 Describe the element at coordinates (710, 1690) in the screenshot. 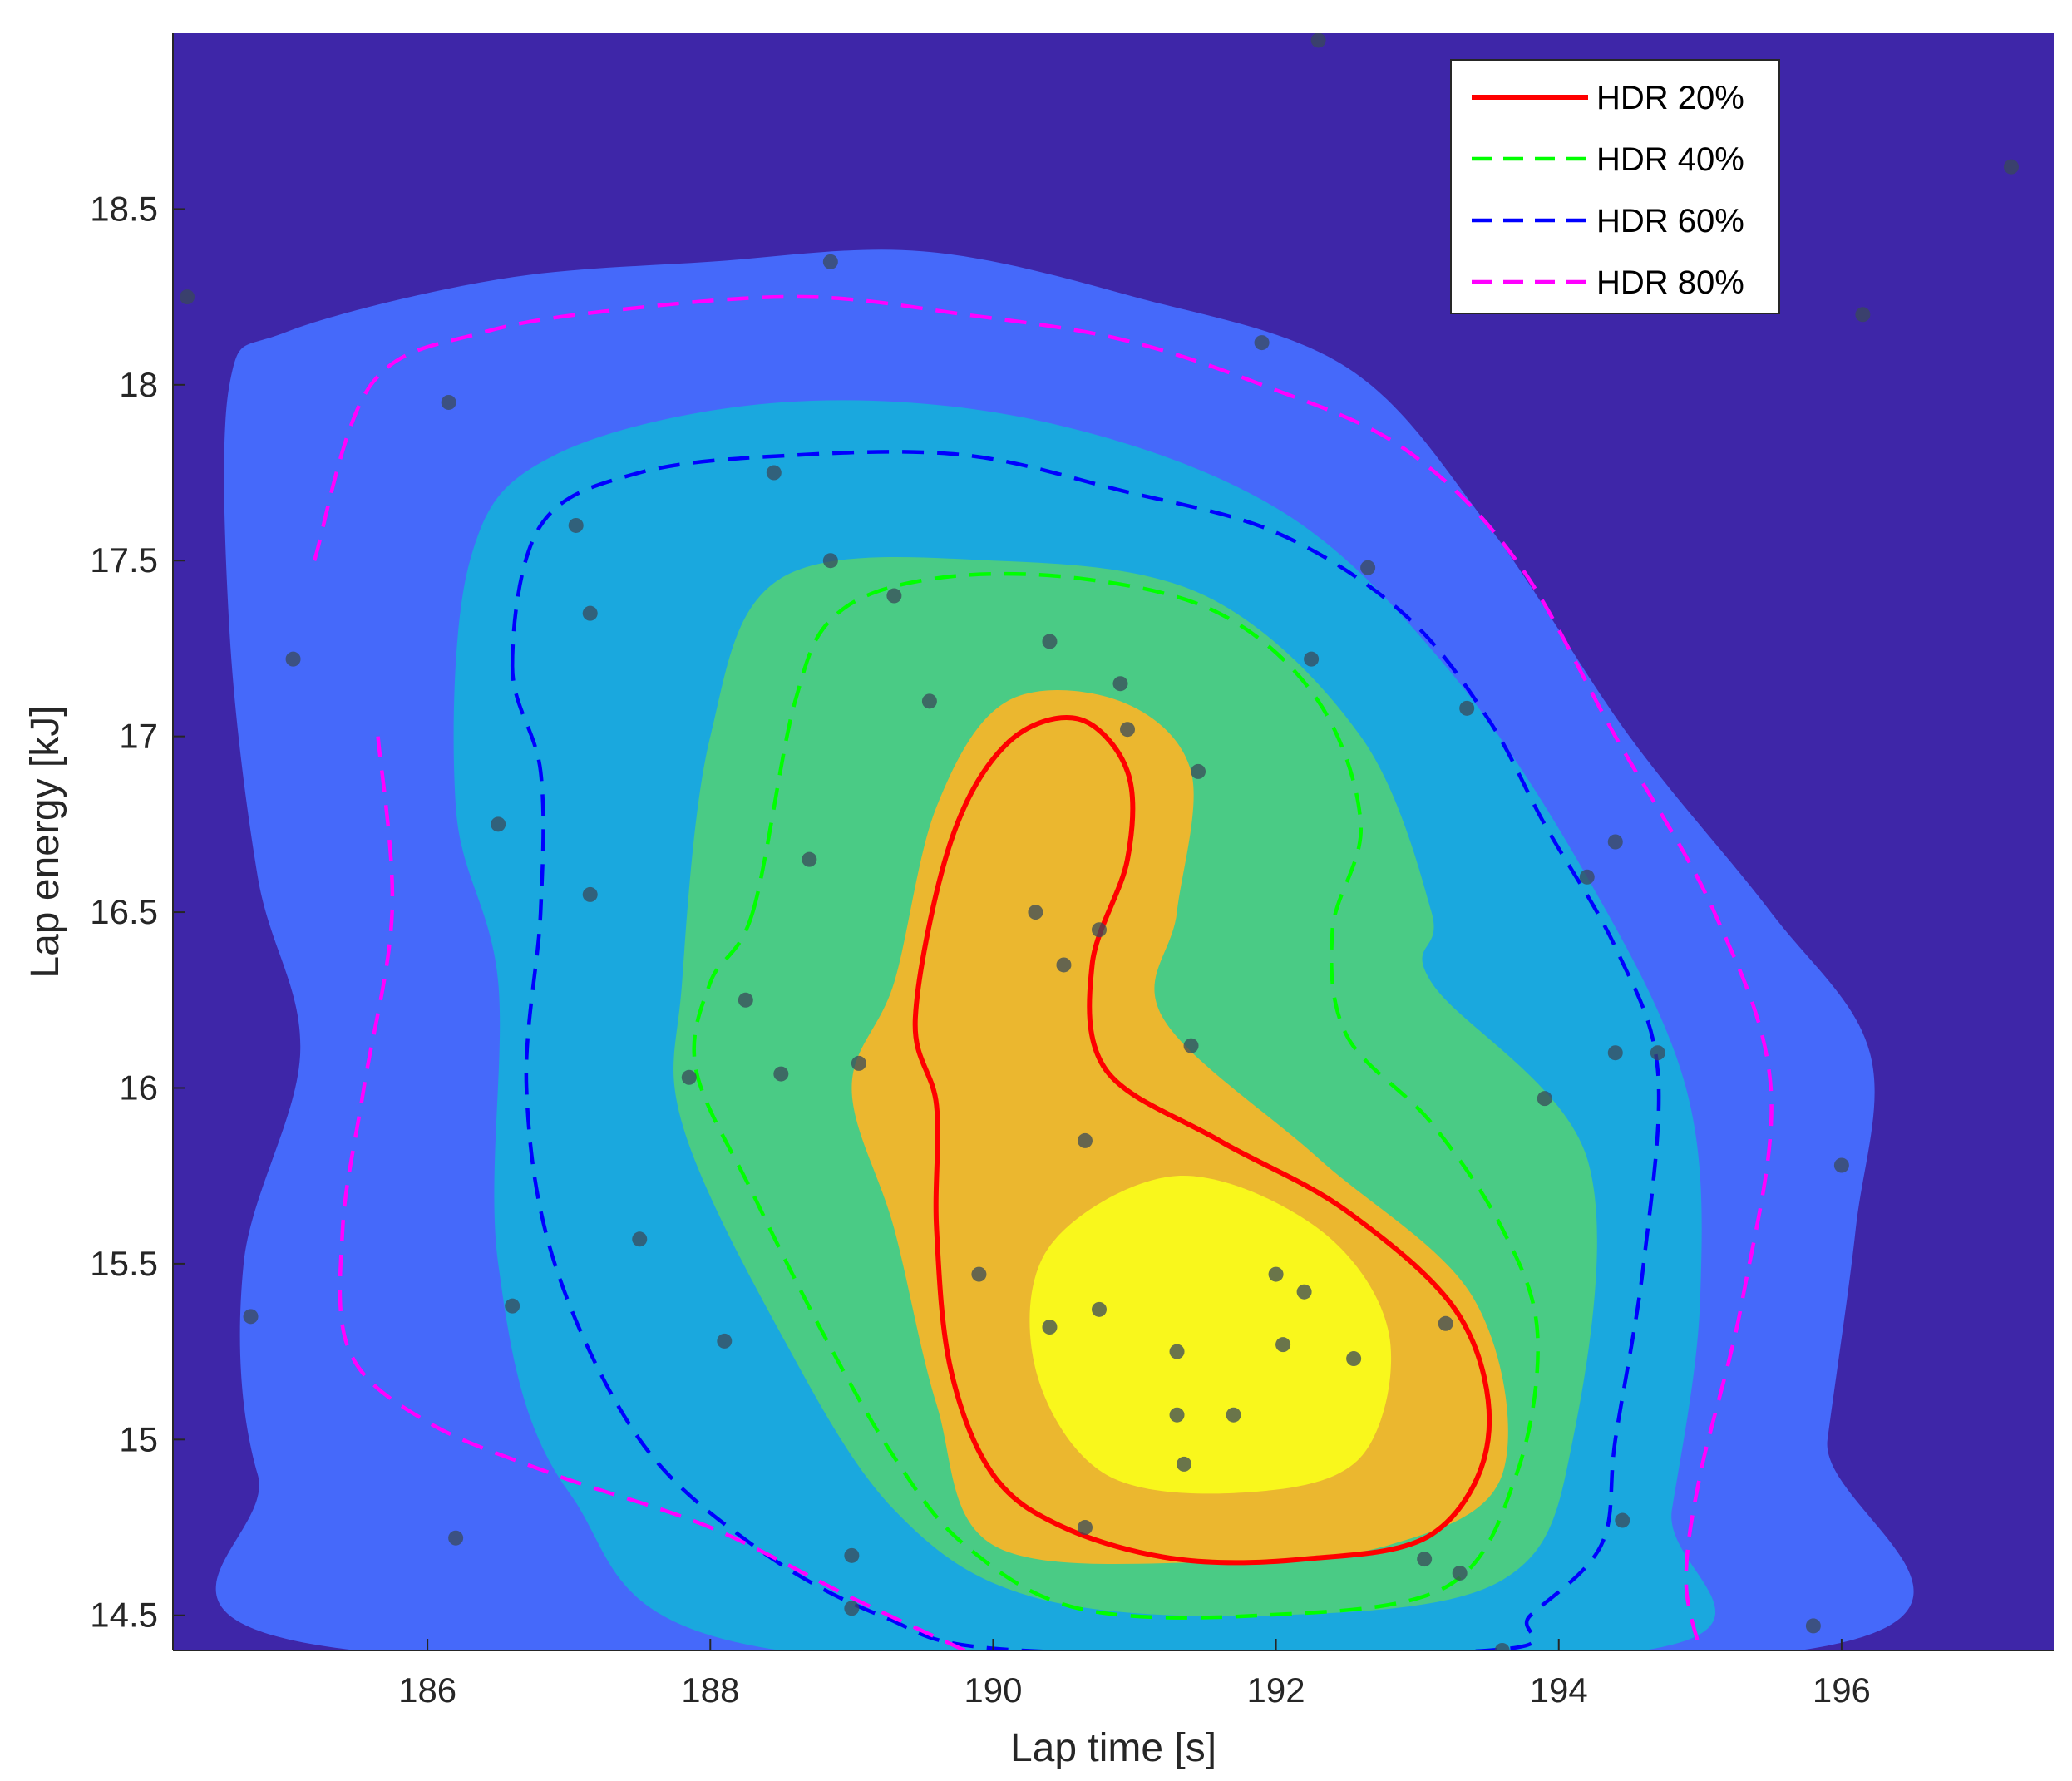

I see `x-tick-label: 188` at that location.